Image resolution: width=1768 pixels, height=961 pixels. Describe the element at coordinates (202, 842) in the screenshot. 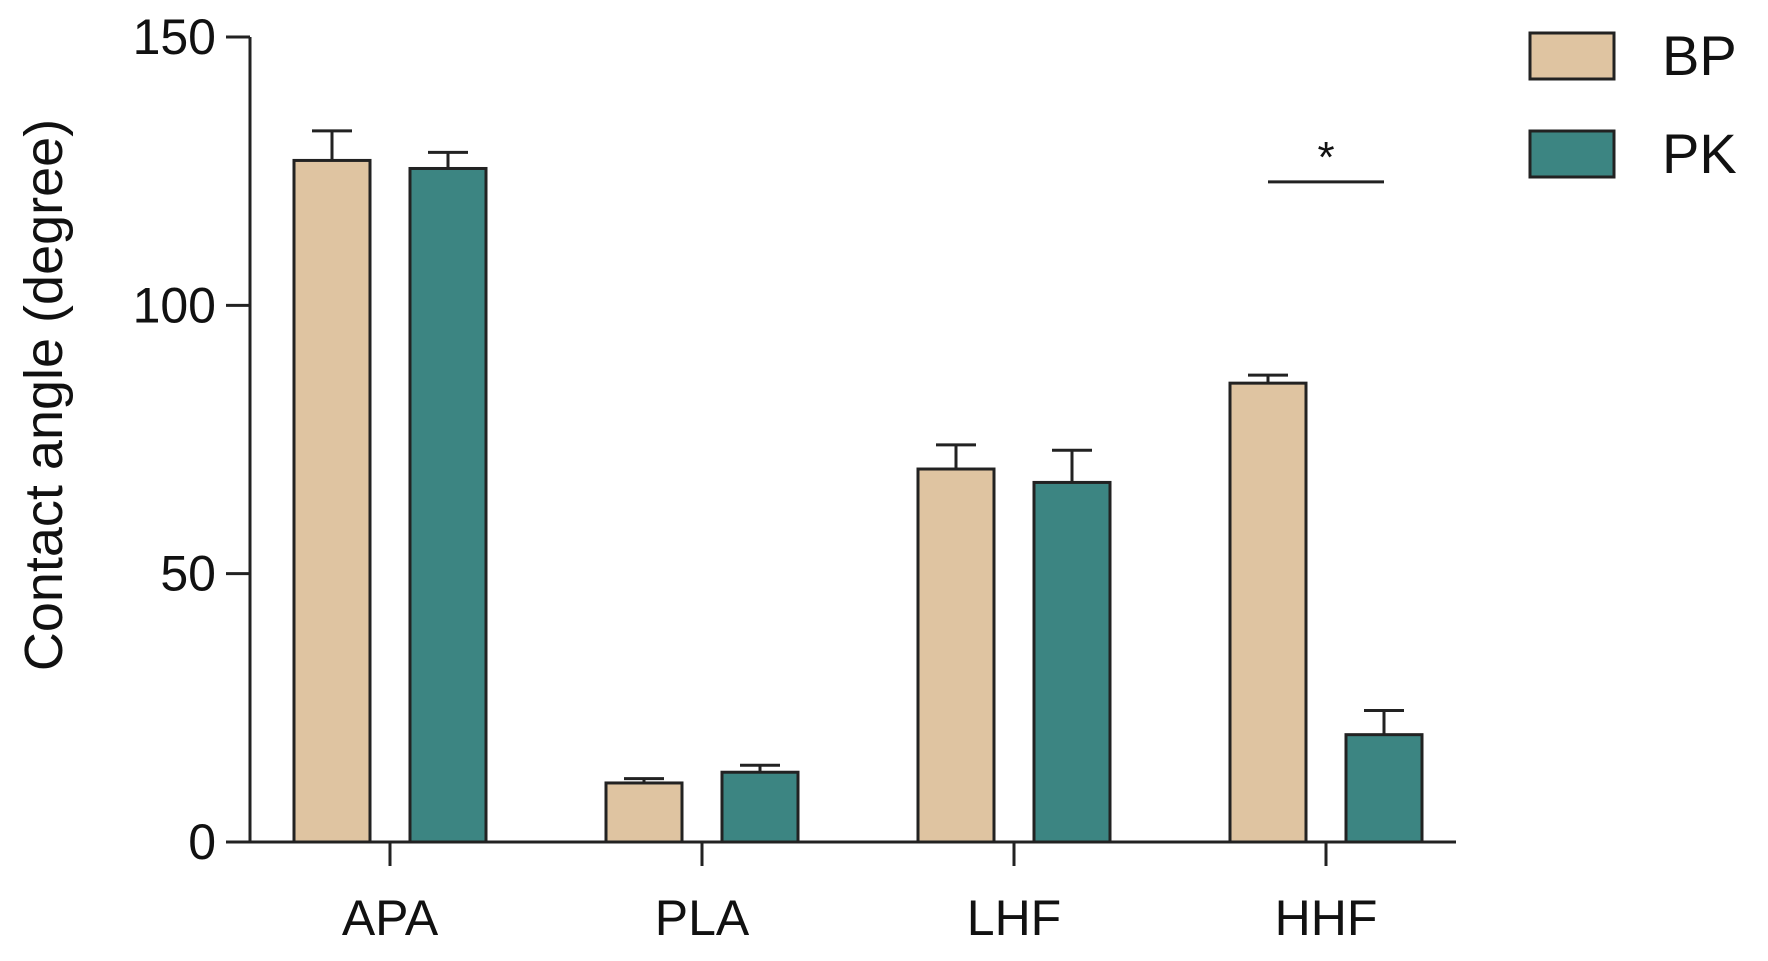

I see `y-tick-label: 0` at that location.